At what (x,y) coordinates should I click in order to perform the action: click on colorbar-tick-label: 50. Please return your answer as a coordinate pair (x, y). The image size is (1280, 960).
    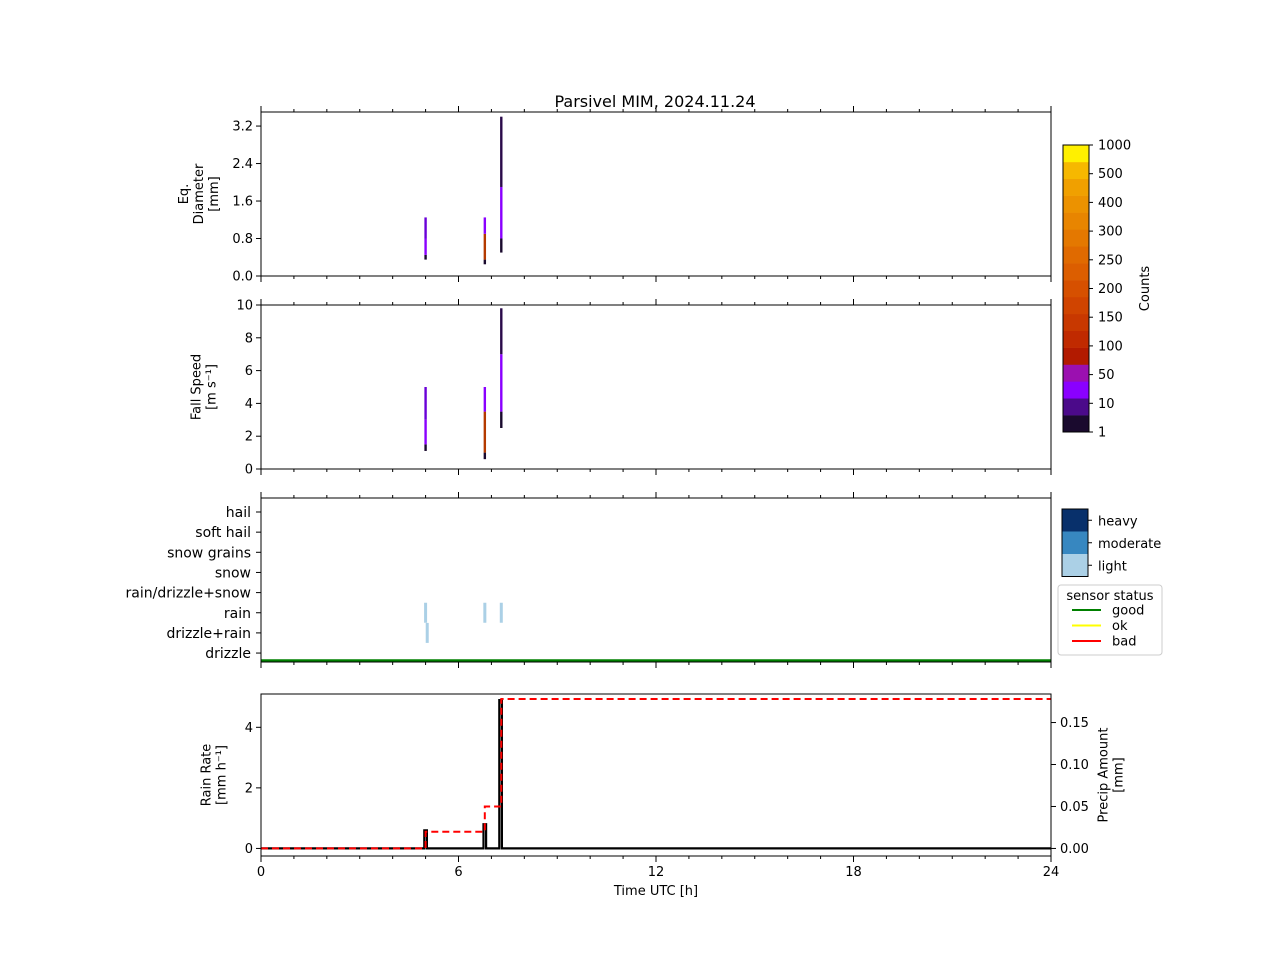
    Looking at the image, I should click on (1106, 375).